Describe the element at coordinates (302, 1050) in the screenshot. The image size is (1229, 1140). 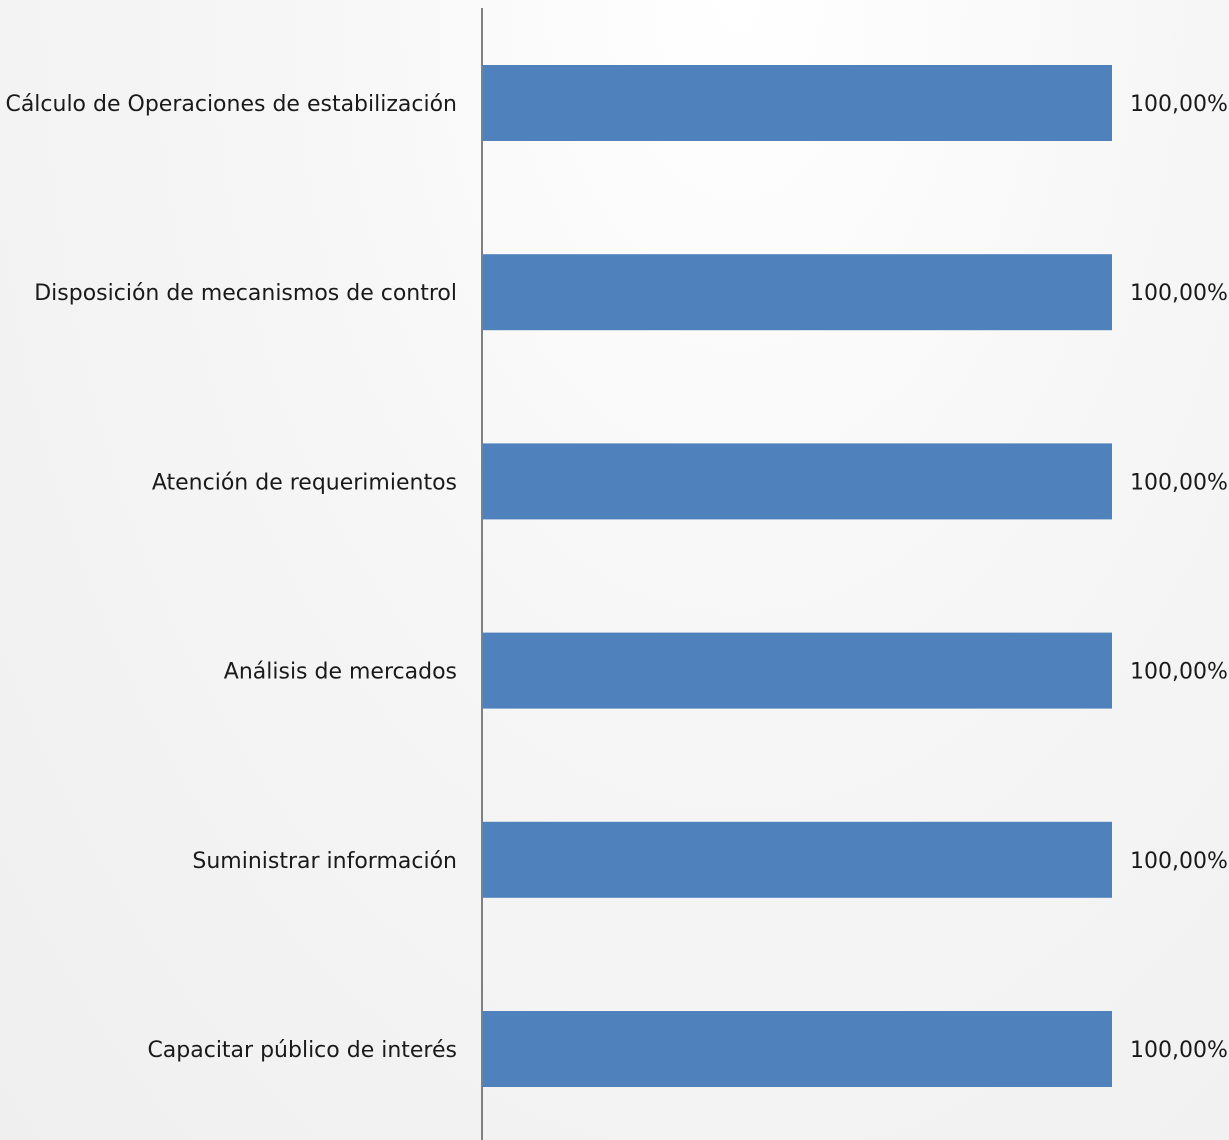
I see `category-label: Capacitar público de interés` at that location.